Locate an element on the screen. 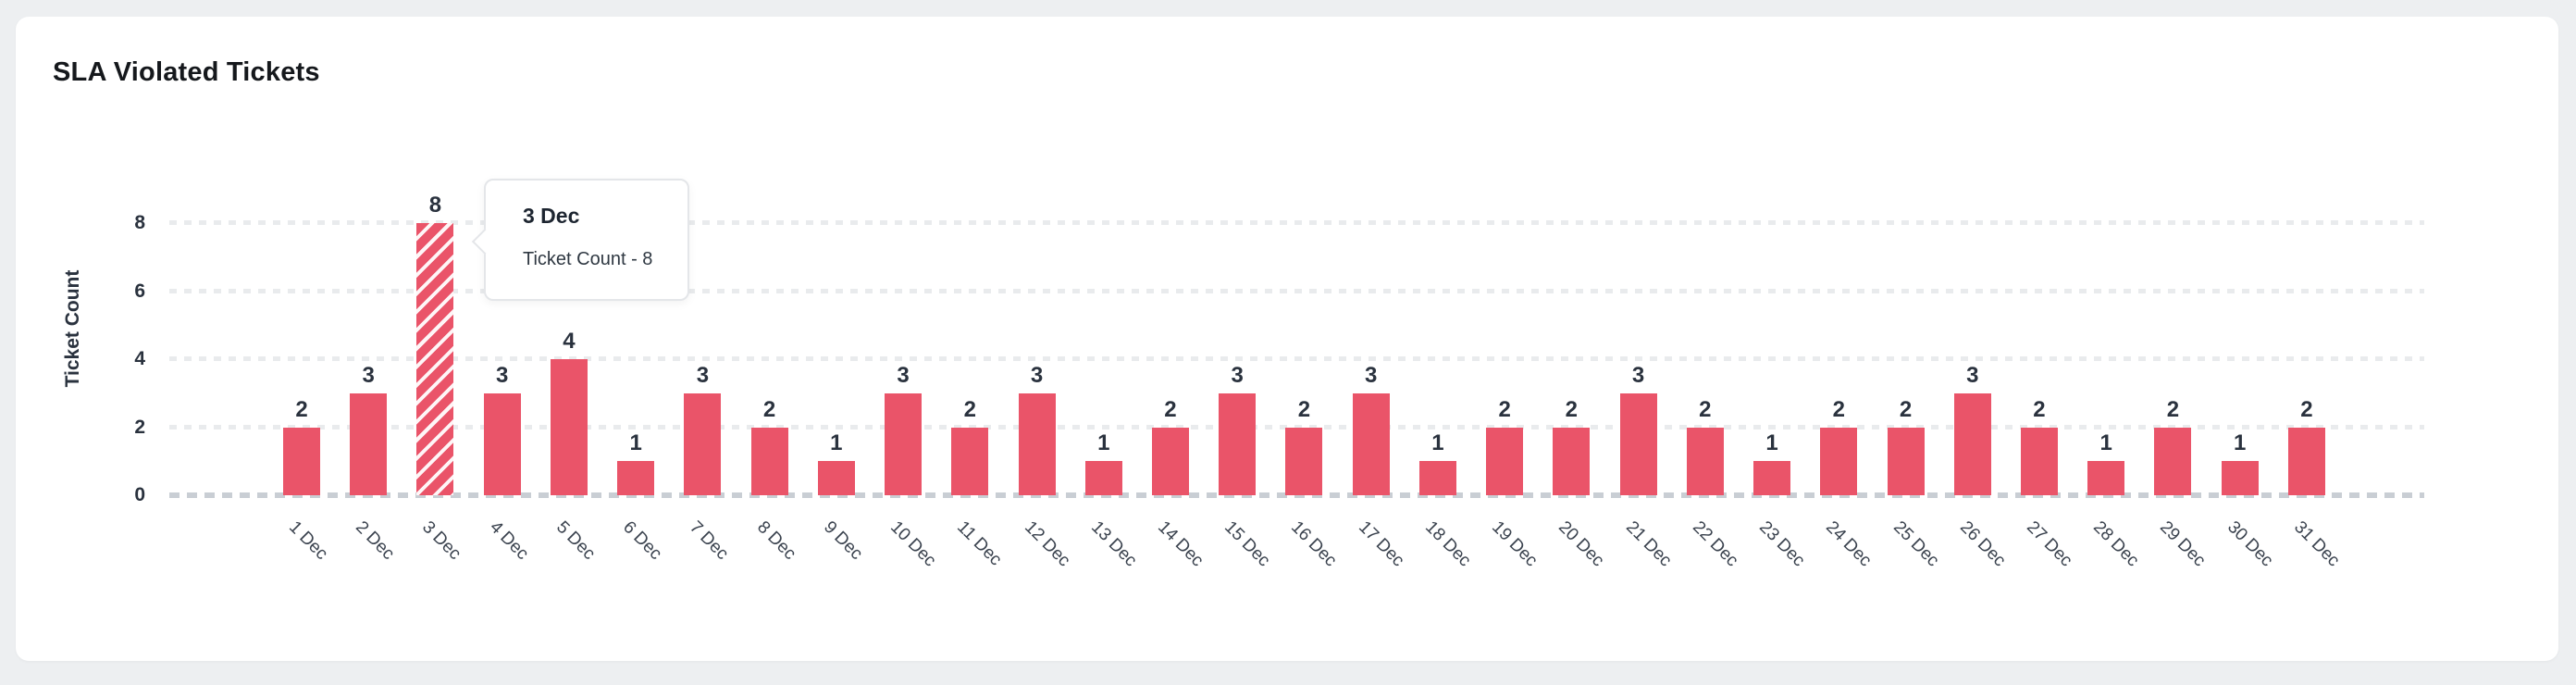 The height and width of the screenshot is (685, 2576). bar-value-label-23-dec: 1 is located at coordinates (1772, 443).